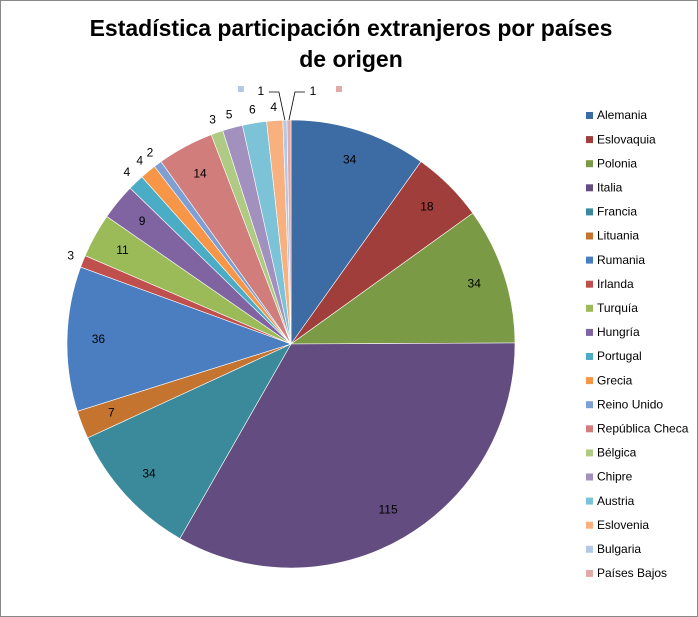 This screenshot has width=698, height=617. What do you see at coordinates (616, 501) in the screenshot?
I see `legend-label: Austria` at bounding box center [616, 501].